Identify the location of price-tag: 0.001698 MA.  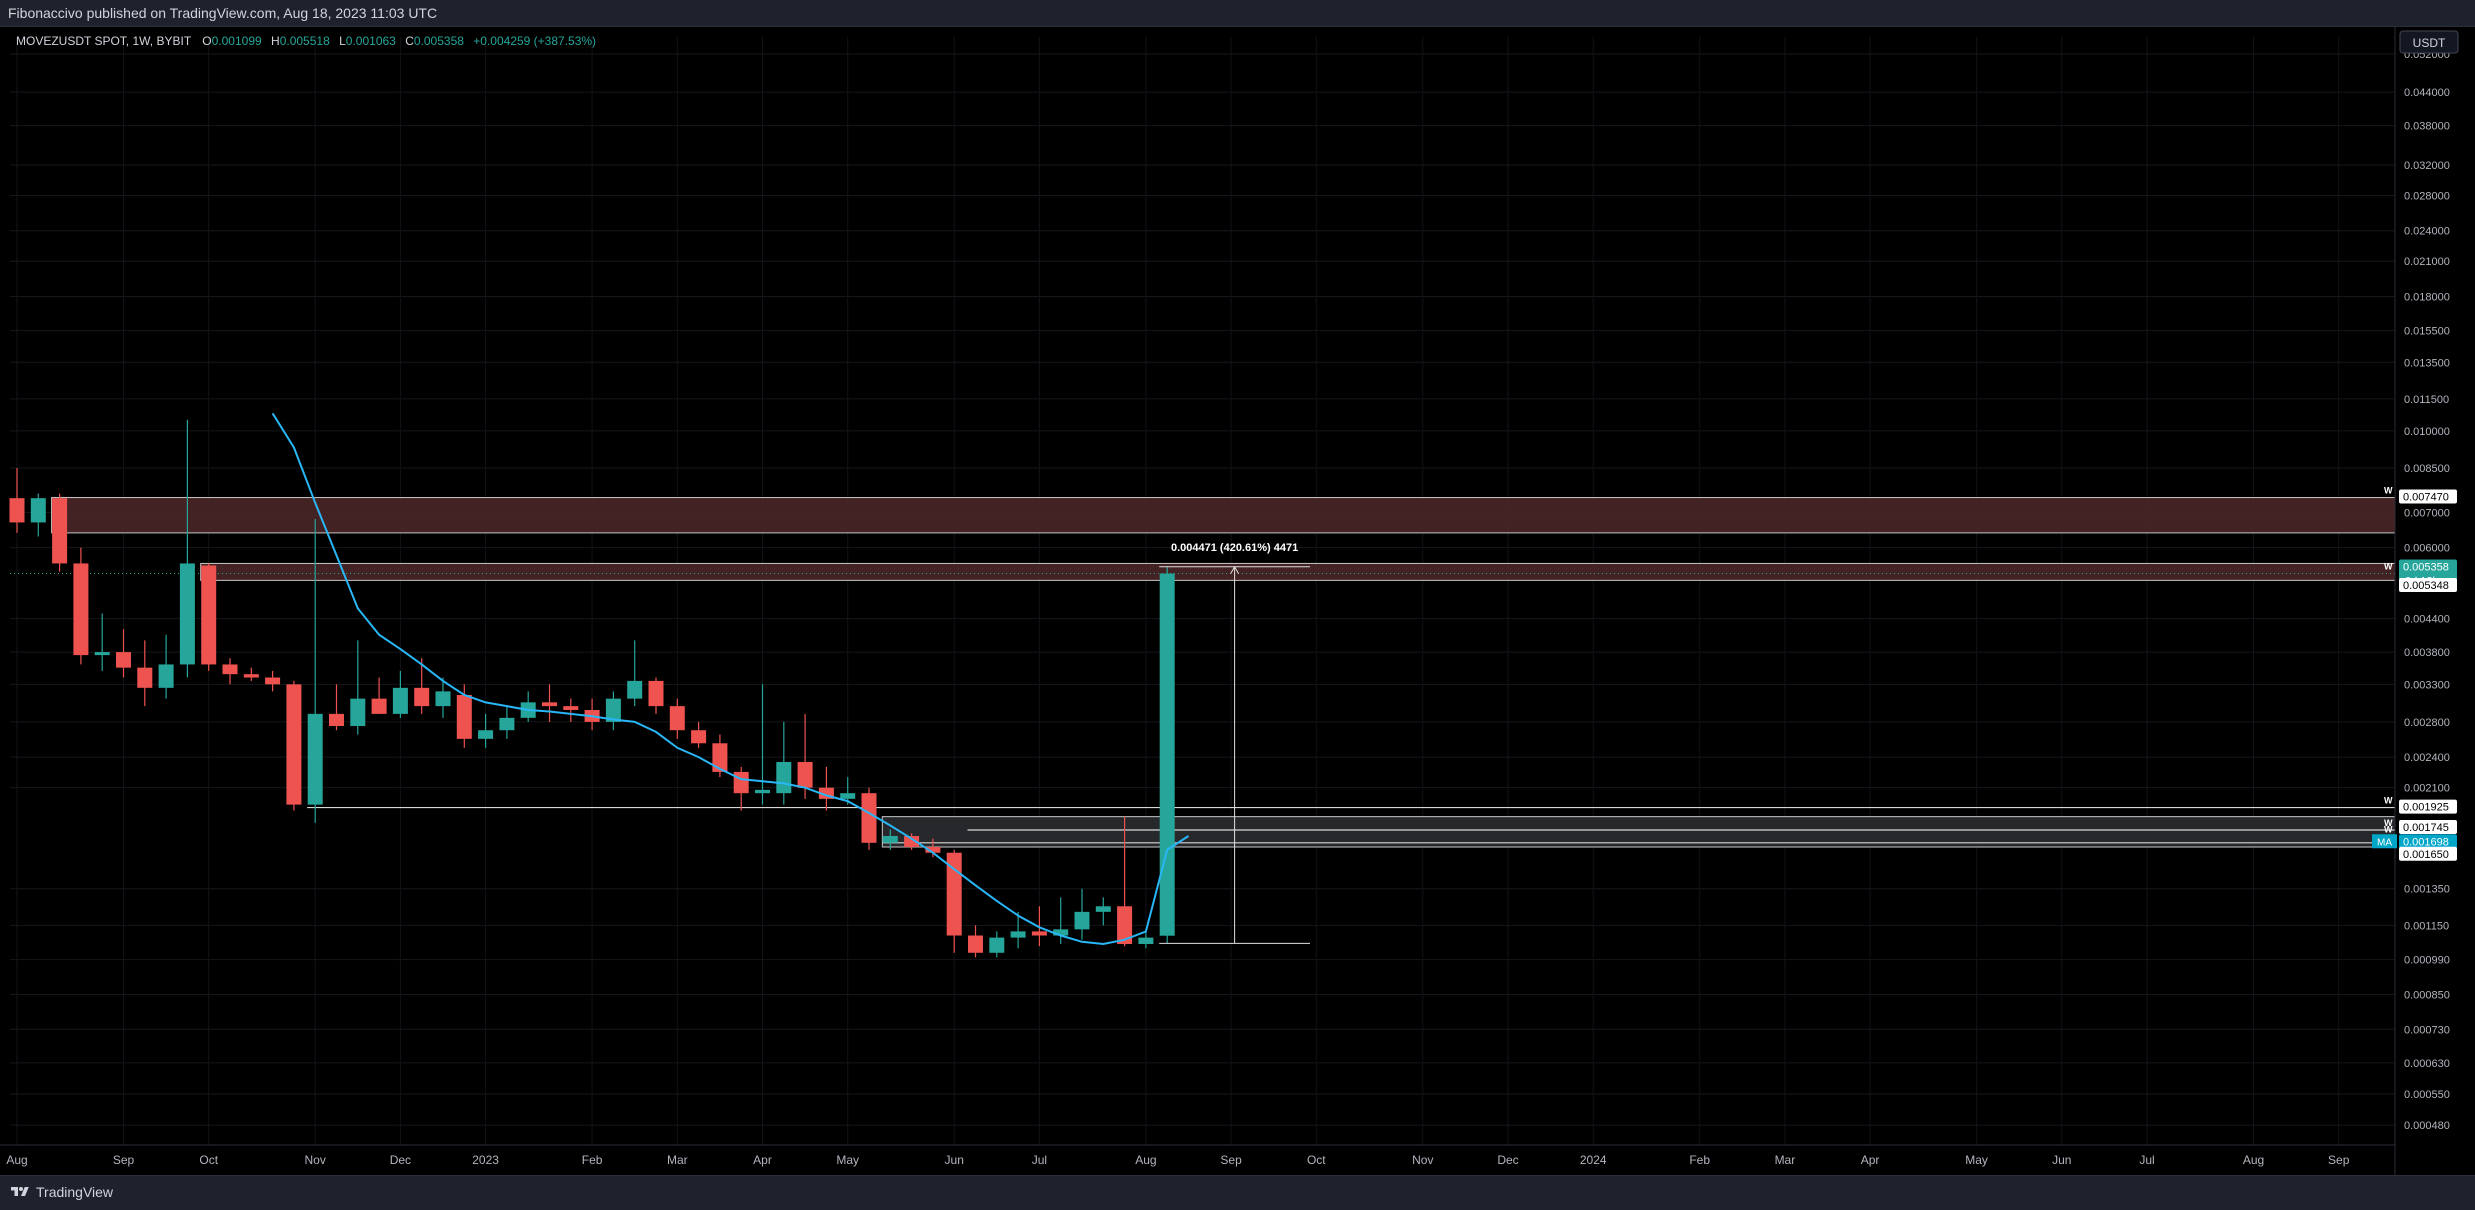
(2414, 841).